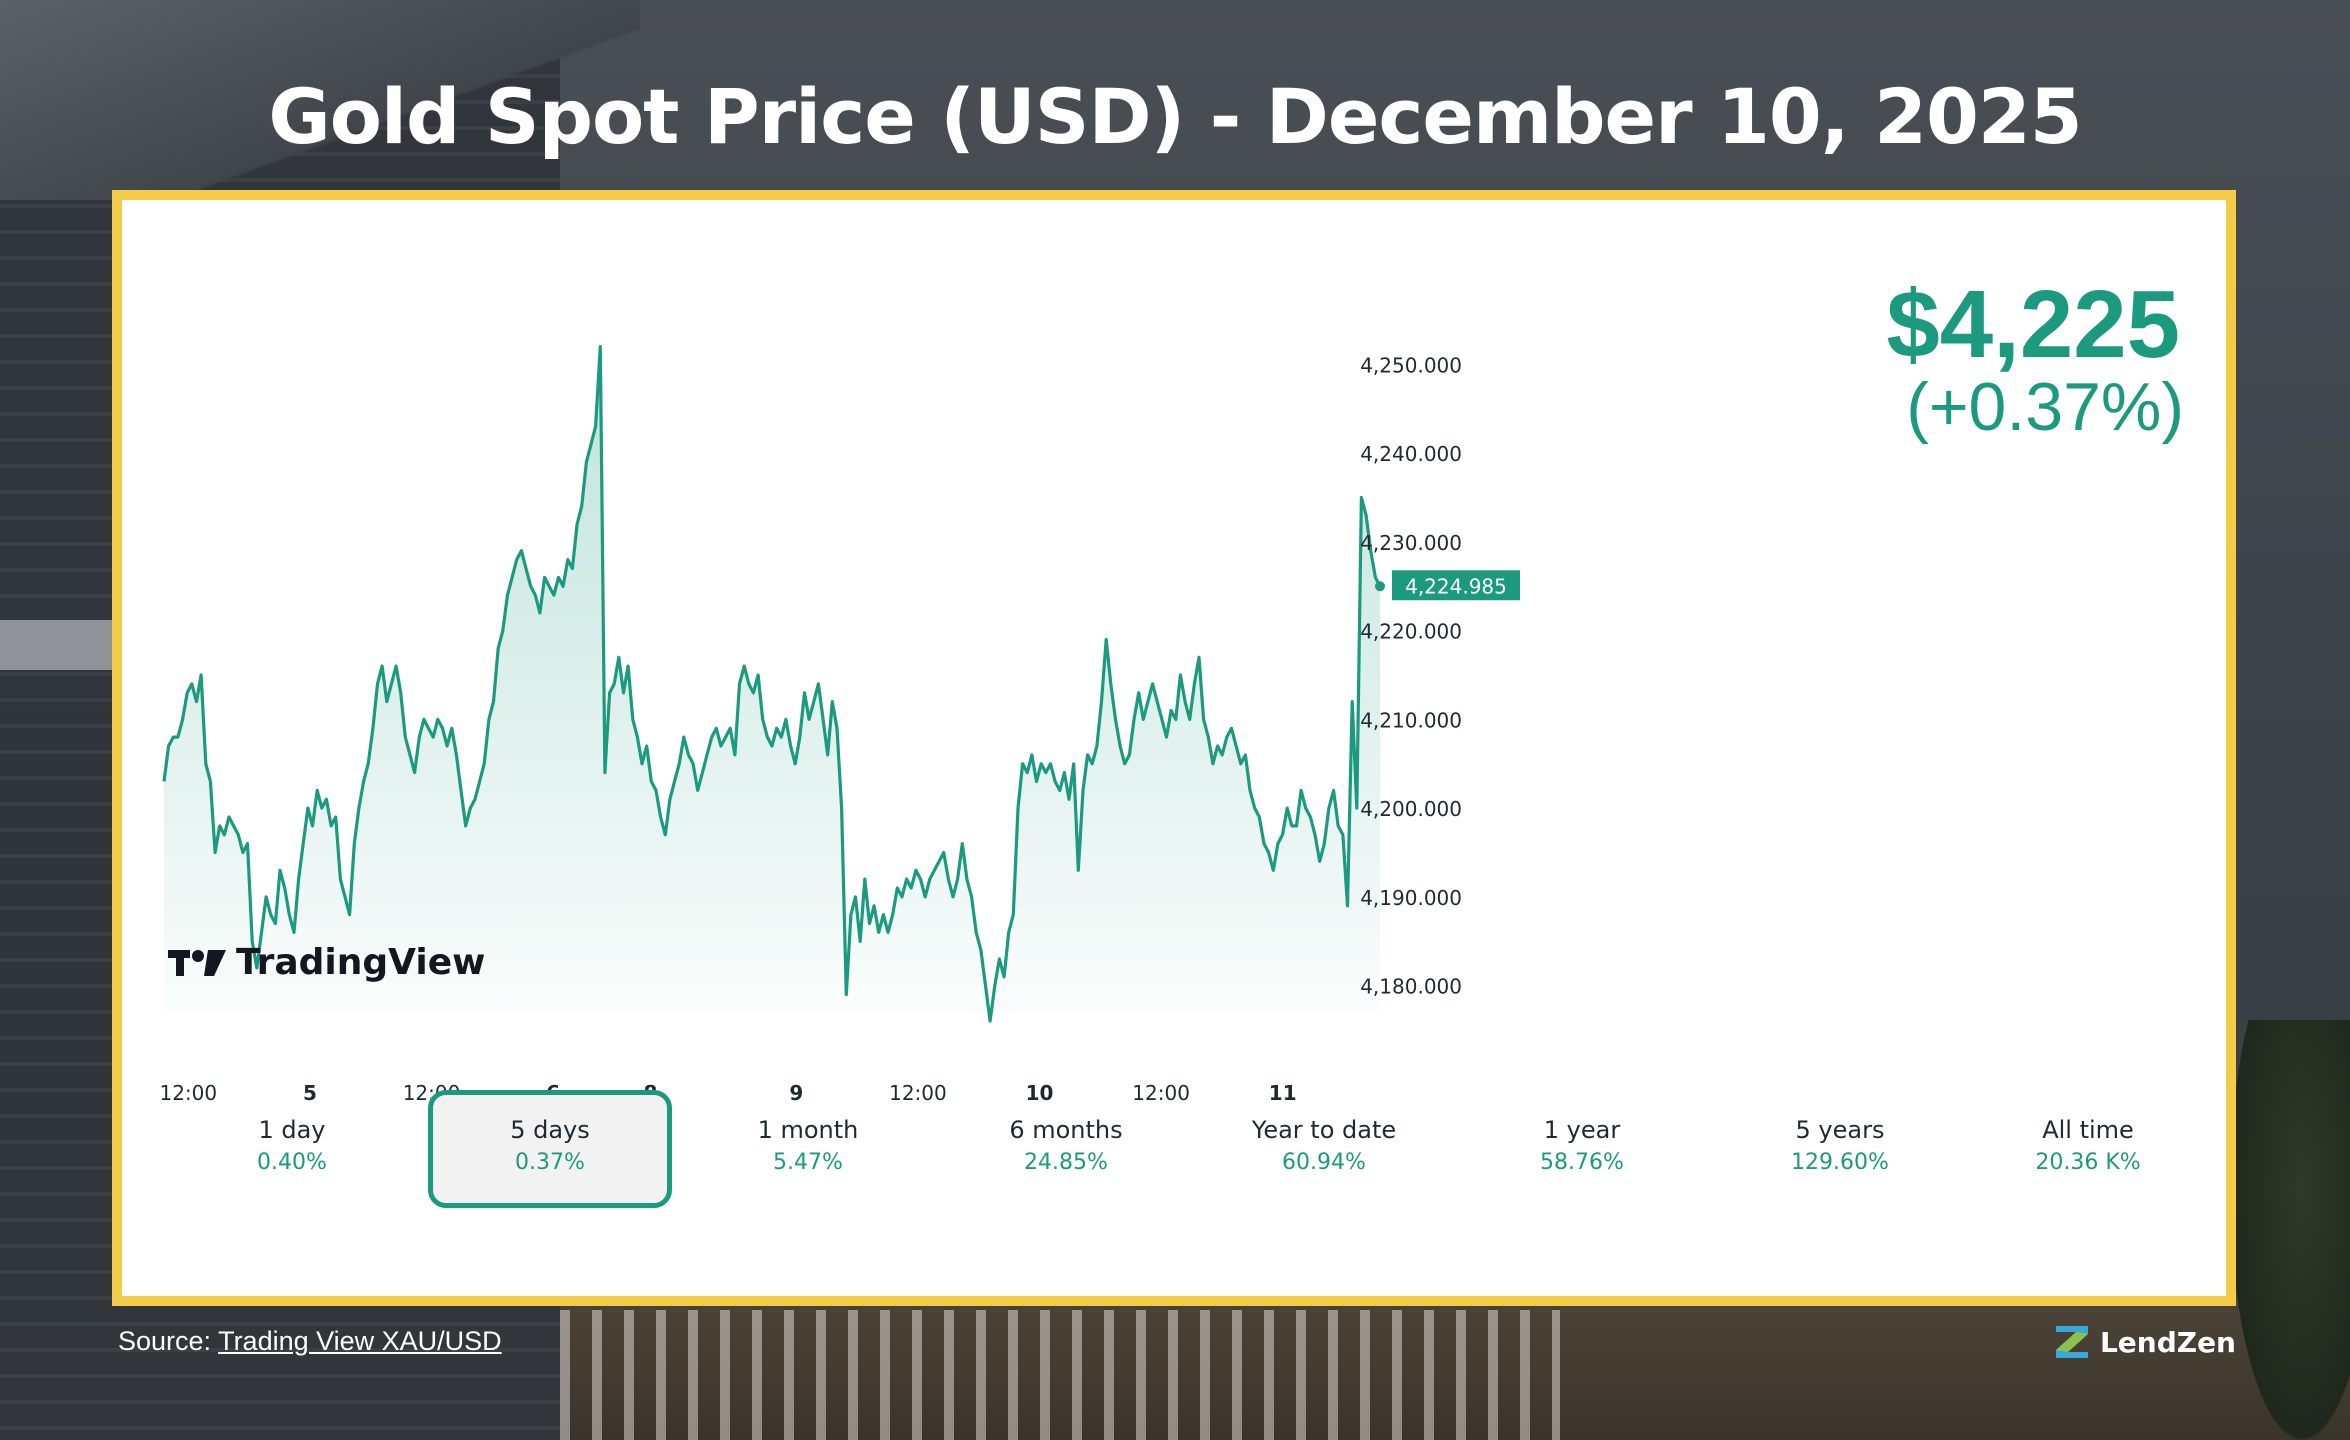 Image resolution: width=2350 pixels, height=1440 pixels. I want to click on tab-percent: 0.40%, so click(292, 1162).